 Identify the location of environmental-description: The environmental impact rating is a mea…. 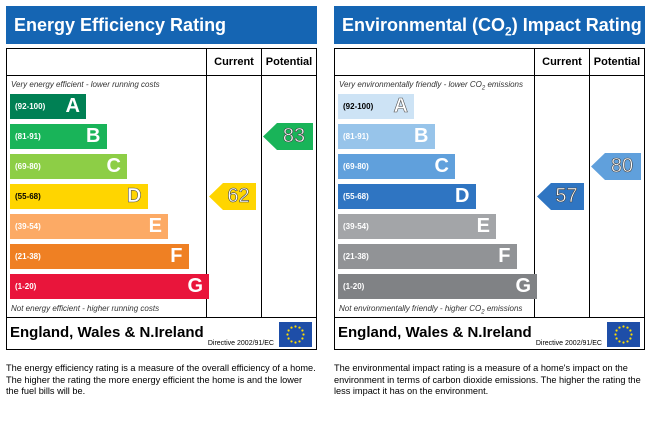
(487, 379).